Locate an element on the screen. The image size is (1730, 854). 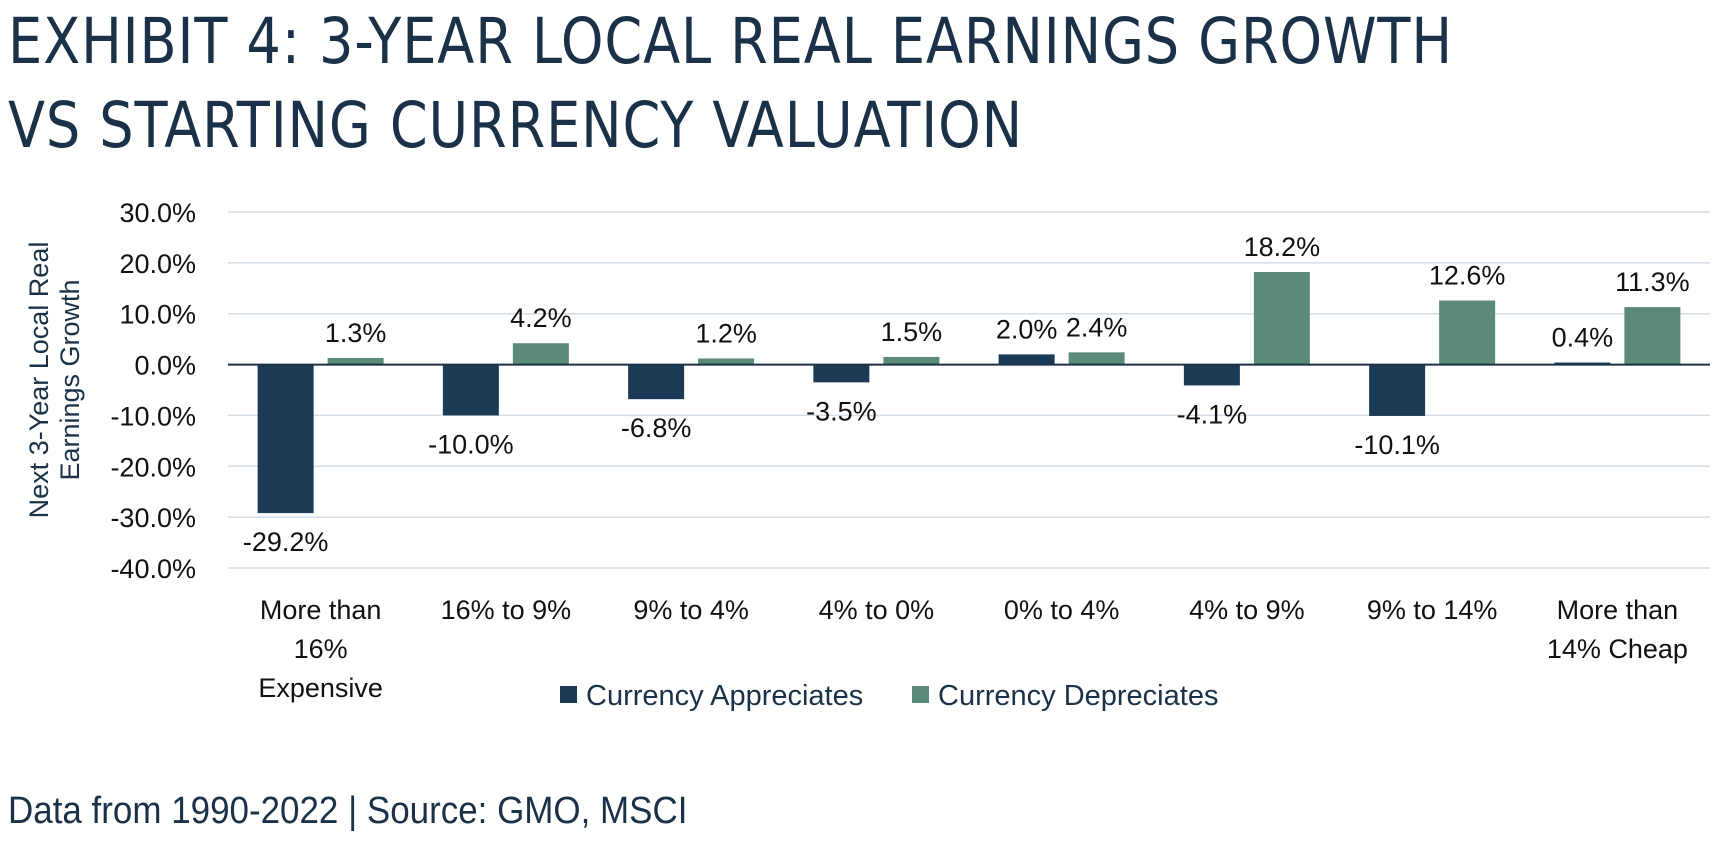
data-label-depreciates: 4.2% is located at coordinates (541, 318).